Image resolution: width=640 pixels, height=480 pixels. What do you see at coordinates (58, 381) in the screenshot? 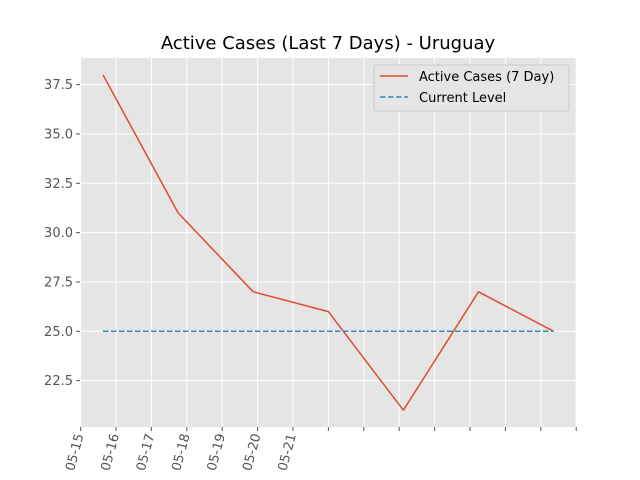
I see `y-tick-label: 22.5` at bounding box center [58, 381].